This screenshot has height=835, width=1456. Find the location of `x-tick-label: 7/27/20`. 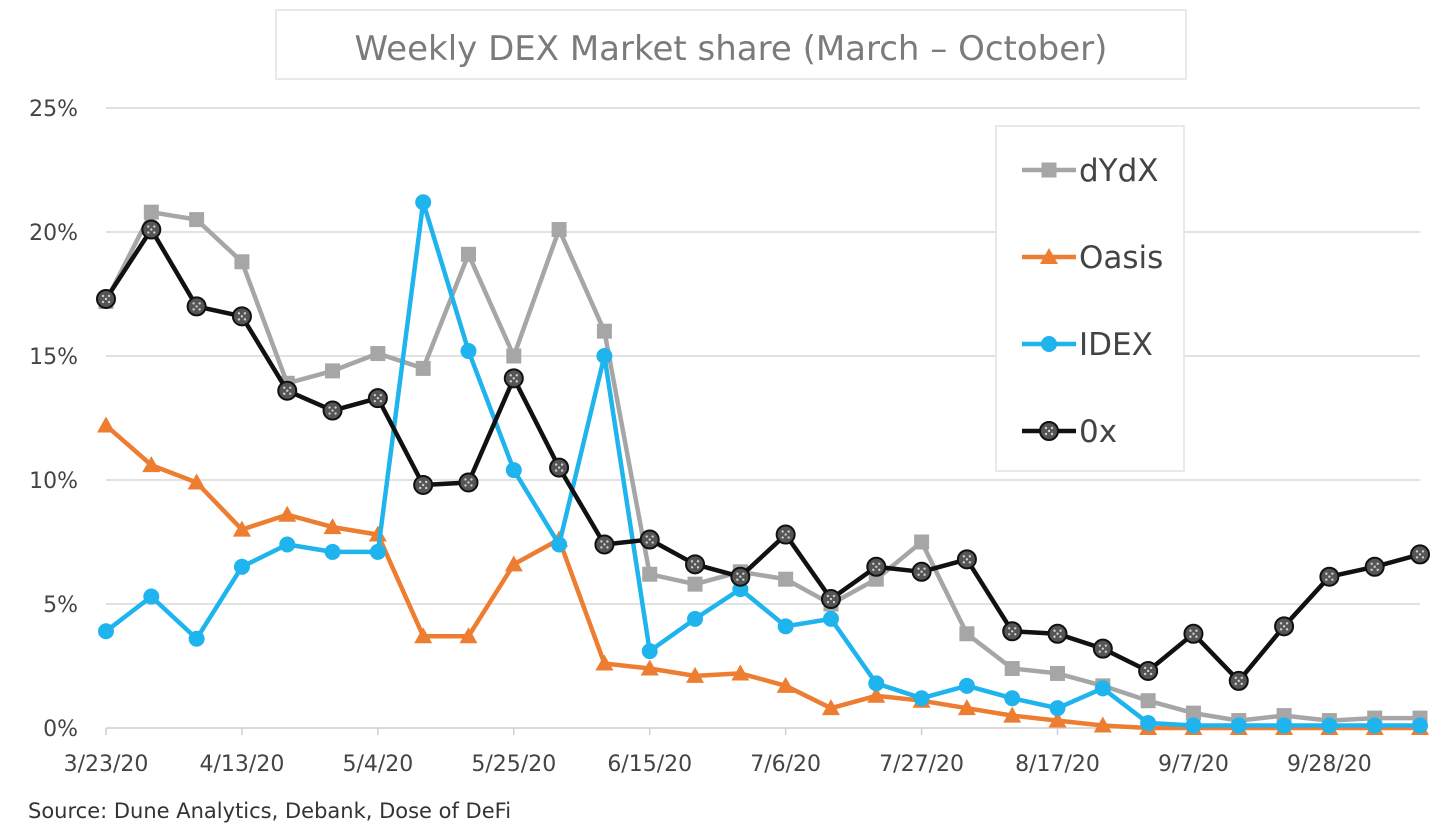

x-tick-label: 7/27/20 is located at coordinates (921, 764).